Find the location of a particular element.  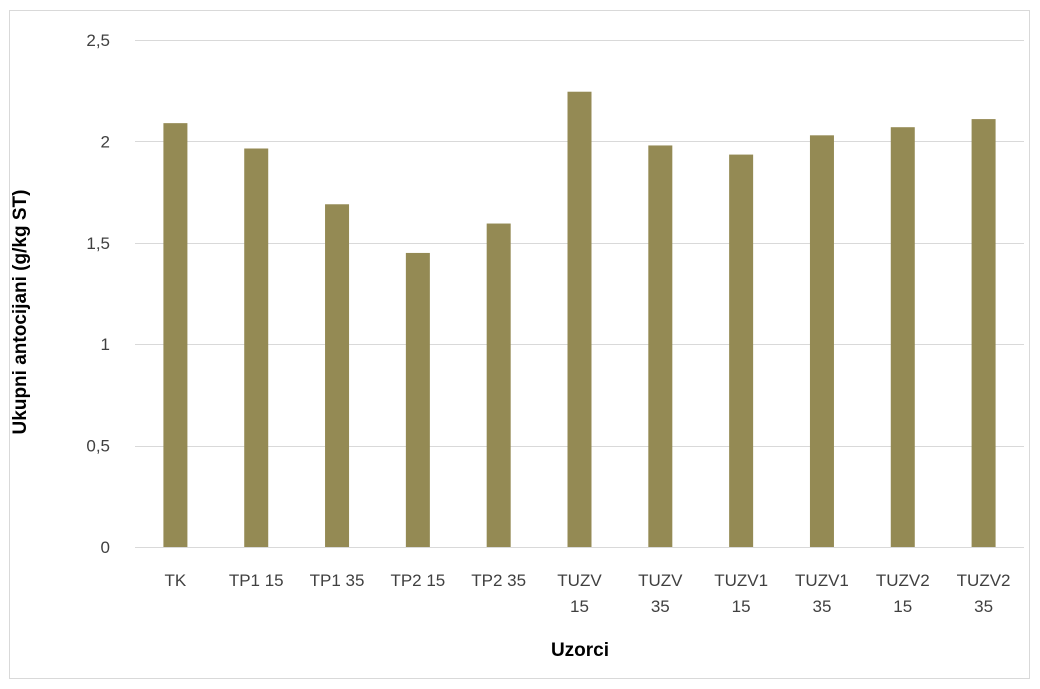

y-tick-labels: 0 0,5 1 1,5 2 2,5 is located at coordinates (98, 294).